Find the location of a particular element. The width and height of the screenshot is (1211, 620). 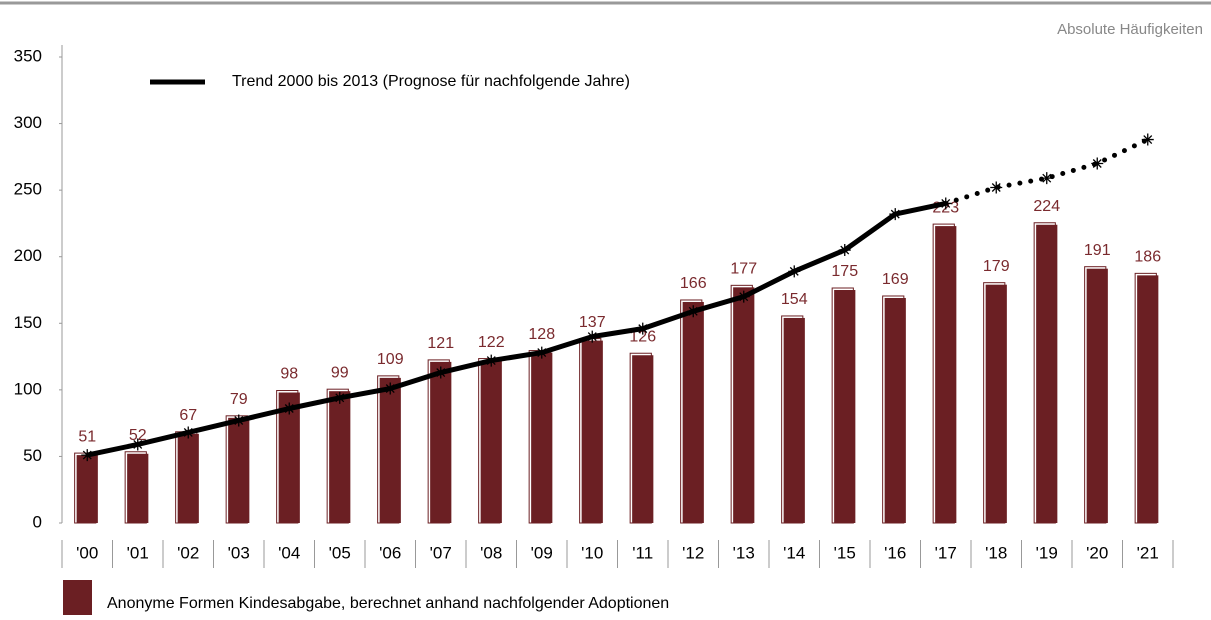

data-label: 191 is located at coordinates (1097, 250).